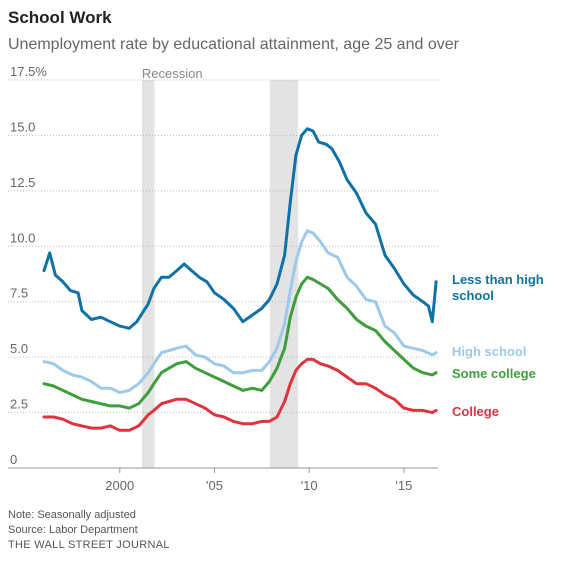 This screenshot has width=581, height=568. I want to click on y-tick-label: 5.0, so click(19, 348).